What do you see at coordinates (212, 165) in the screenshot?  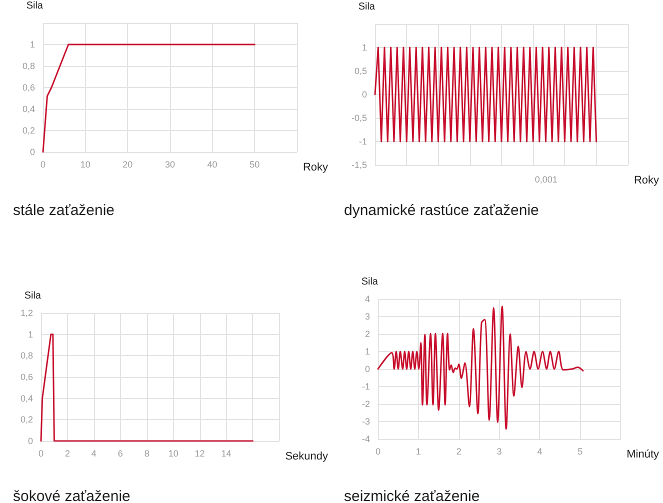 I see `x-tick-label: 40` at bounding box center [212, 165].